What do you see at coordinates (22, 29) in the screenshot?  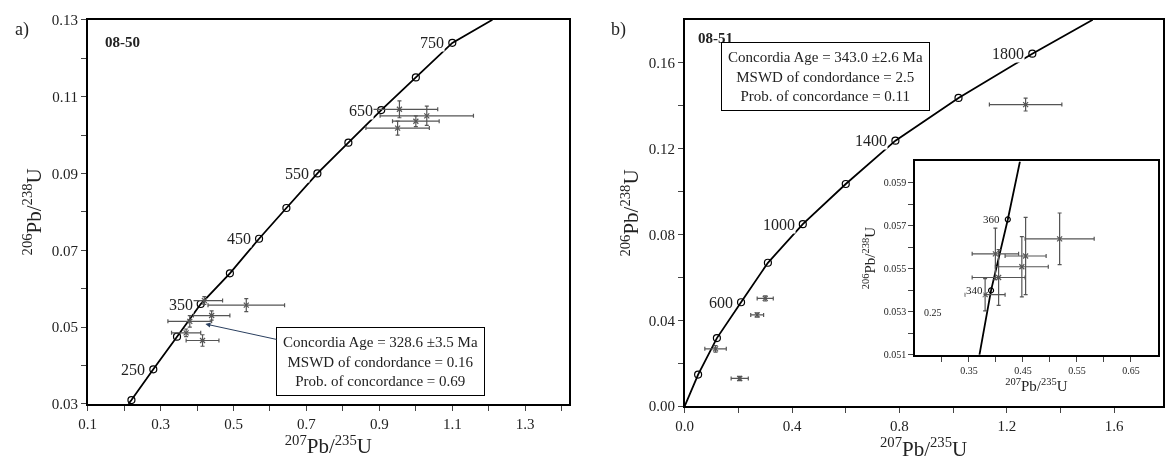 I see `text: a)` at bounding box center [22, 29].